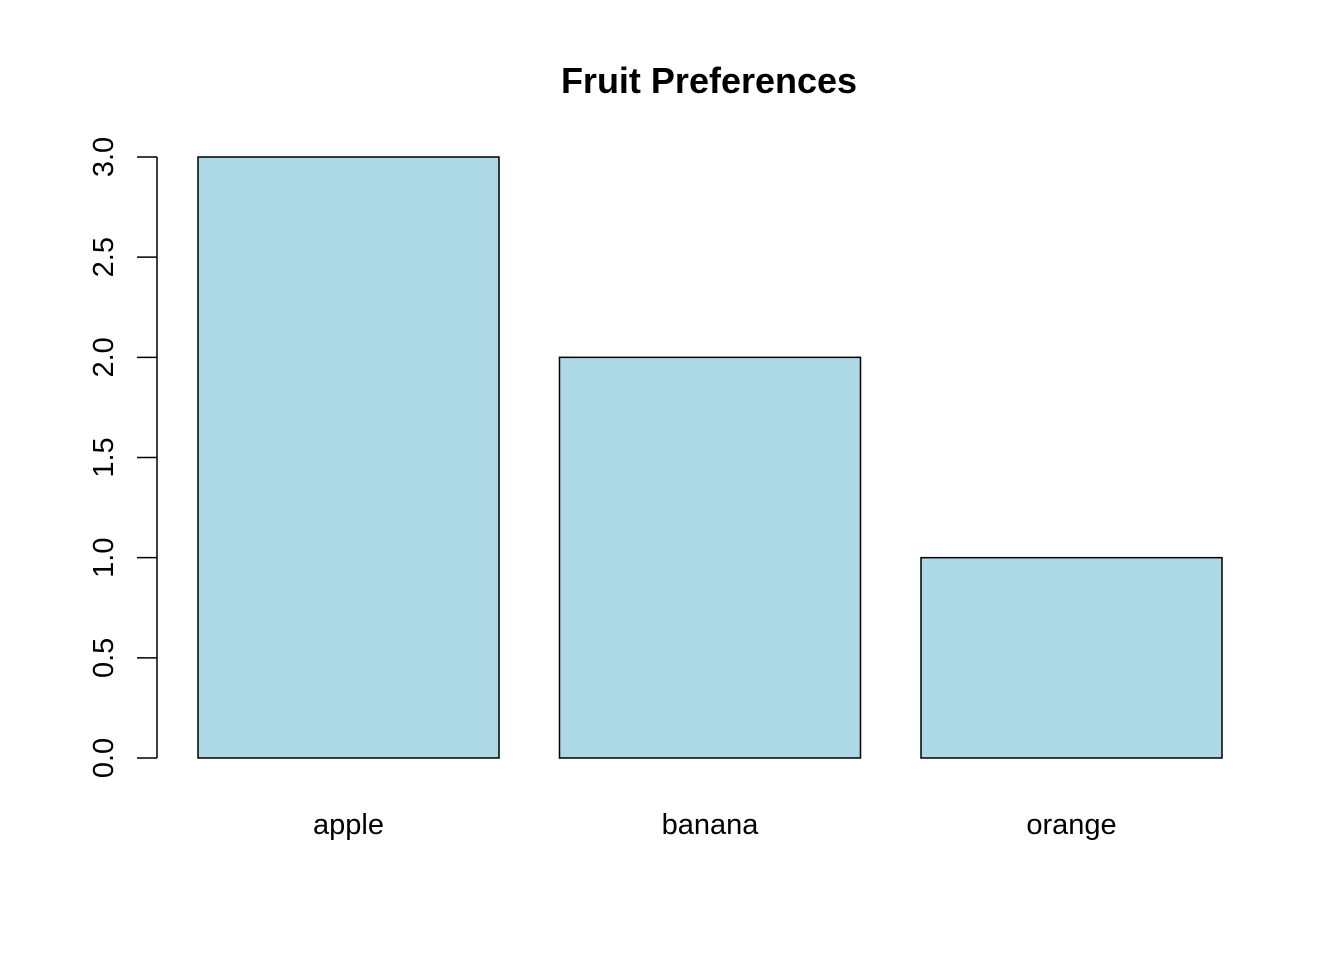 The height and width of the screenshot is (960, 1344). What do you see at coordinates (1071, 657) in the screenshot?
I see `bar-orange` at bounding box center [1071, 657].